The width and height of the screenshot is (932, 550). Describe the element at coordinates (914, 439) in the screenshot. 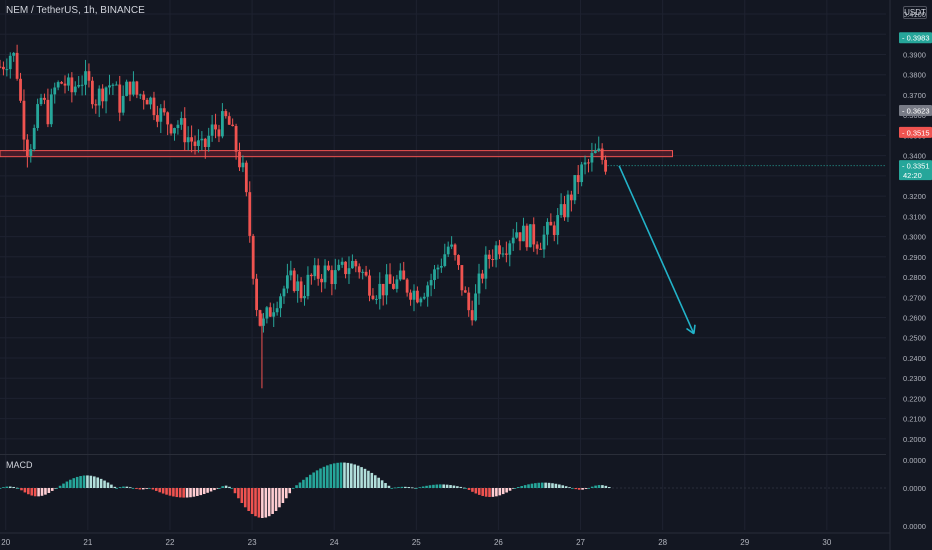

I see `y-tick-label: 0.2000` at that location.